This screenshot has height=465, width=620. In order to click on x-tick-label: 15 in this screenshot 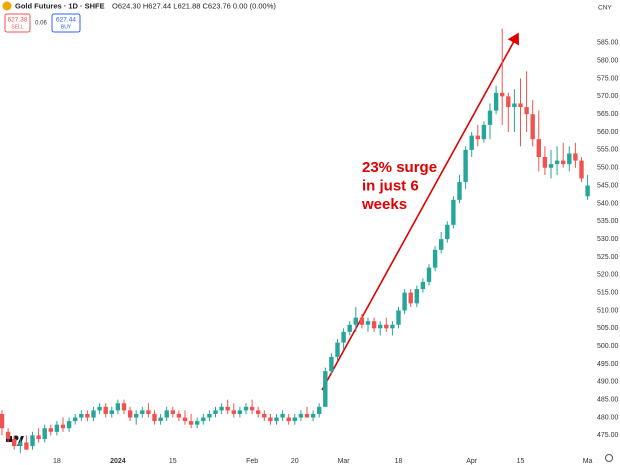, I will do `click(521, 461)`.